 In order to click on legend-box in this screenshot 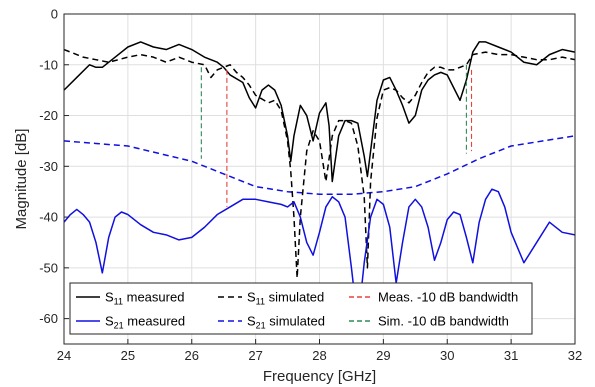, I will do `click(301, 308)`.